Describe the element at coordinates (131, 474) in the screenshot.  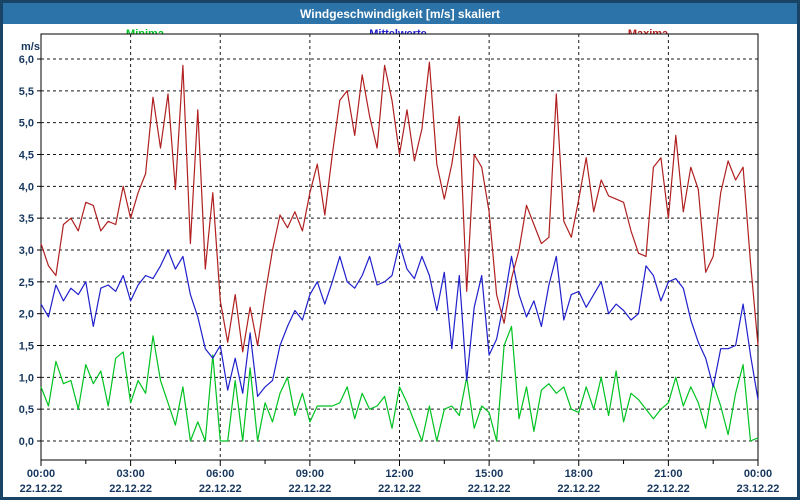
I see `x-tick-time-label: 03:00` at that location.